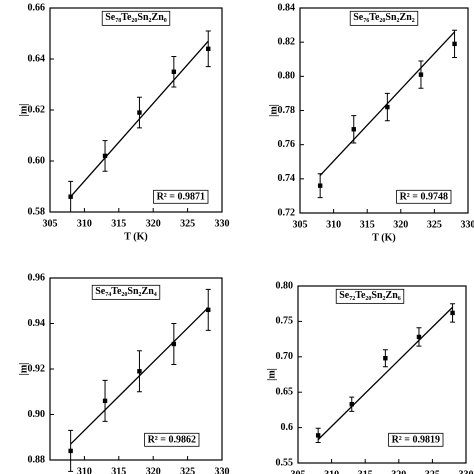 The height and width of the screenshot is (474, 474). Describe the element at coordinates (285, 321) in the screenshot. I see `y-tick-label: 0.75` at that location.